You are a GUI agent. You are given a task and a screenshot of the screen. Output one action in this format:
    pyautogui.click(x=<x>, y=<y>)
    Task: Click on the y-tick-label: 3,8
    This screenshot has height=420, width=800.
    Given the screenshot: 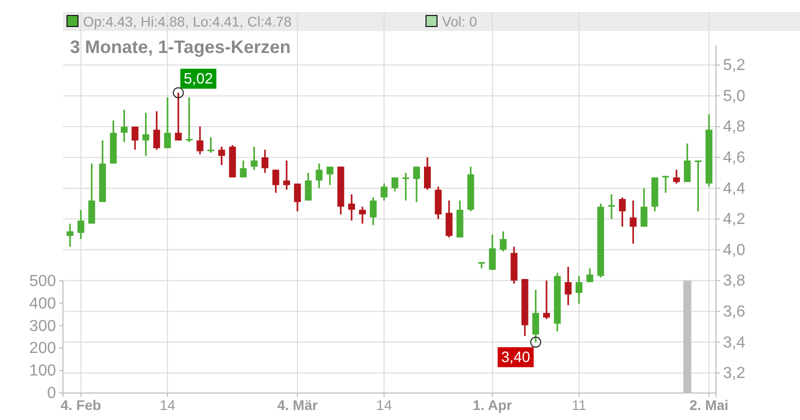 What is the action you would take?
    pyautogui.click(x=734, y=281)
    